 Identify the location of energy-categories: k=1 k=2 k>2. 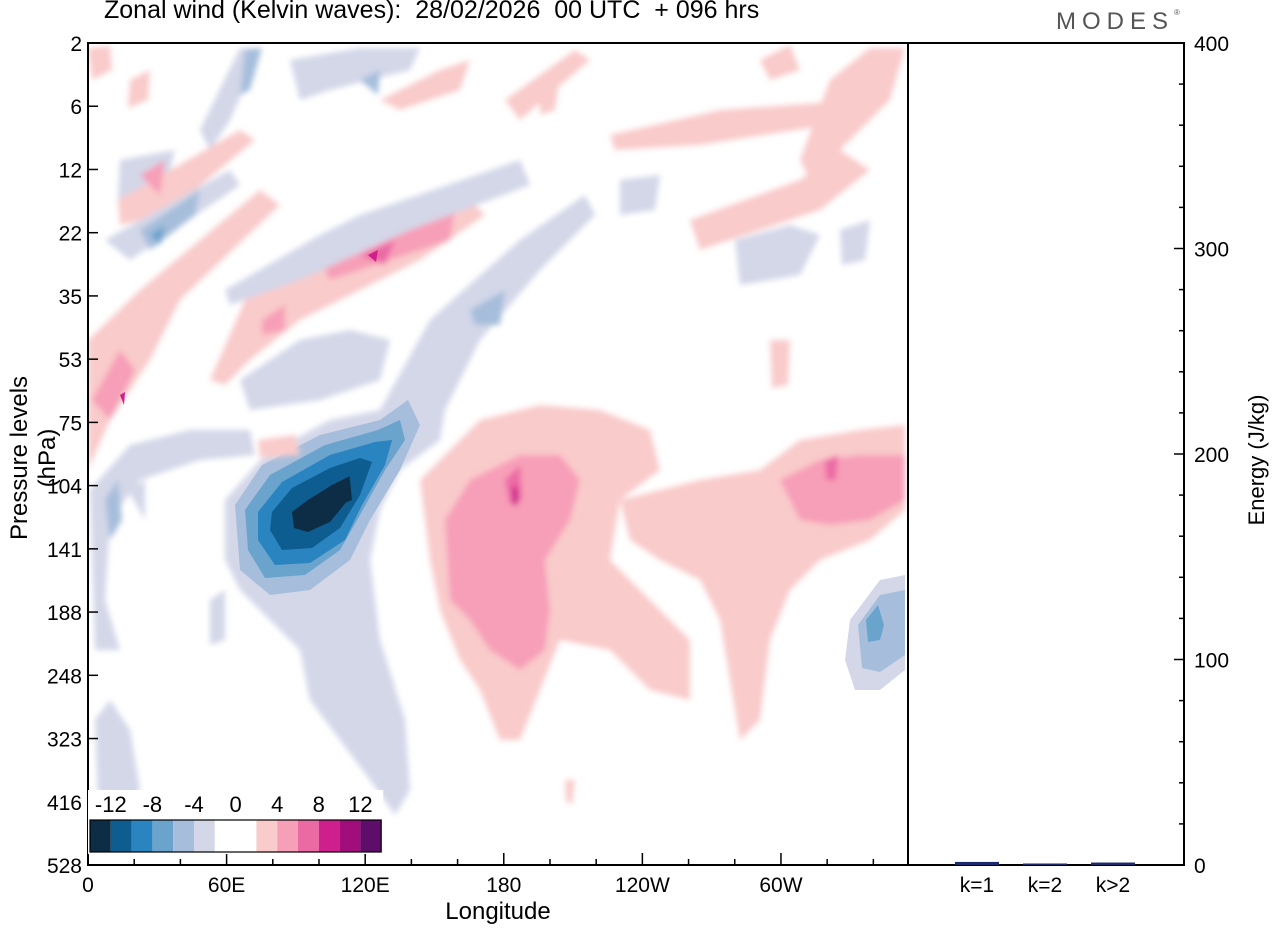
(1045, 885).